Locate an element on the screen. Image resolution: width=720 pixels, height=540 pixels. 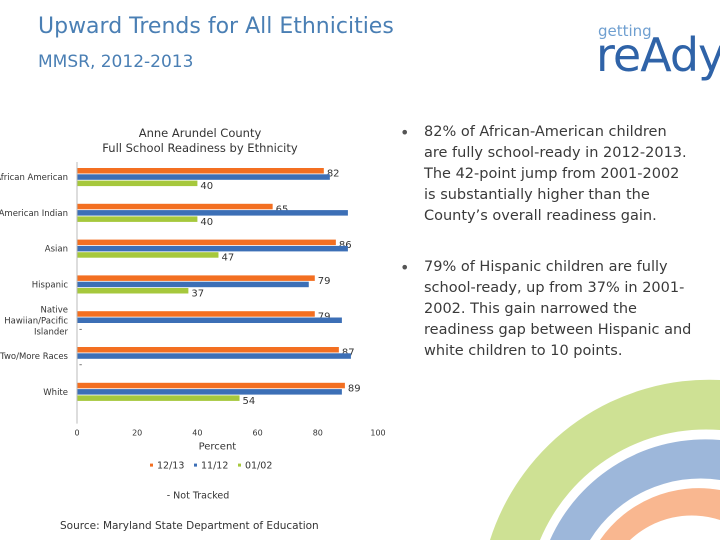
slide-title: Upward Trends for All Ethnicities is located at coordinates (216, 26).